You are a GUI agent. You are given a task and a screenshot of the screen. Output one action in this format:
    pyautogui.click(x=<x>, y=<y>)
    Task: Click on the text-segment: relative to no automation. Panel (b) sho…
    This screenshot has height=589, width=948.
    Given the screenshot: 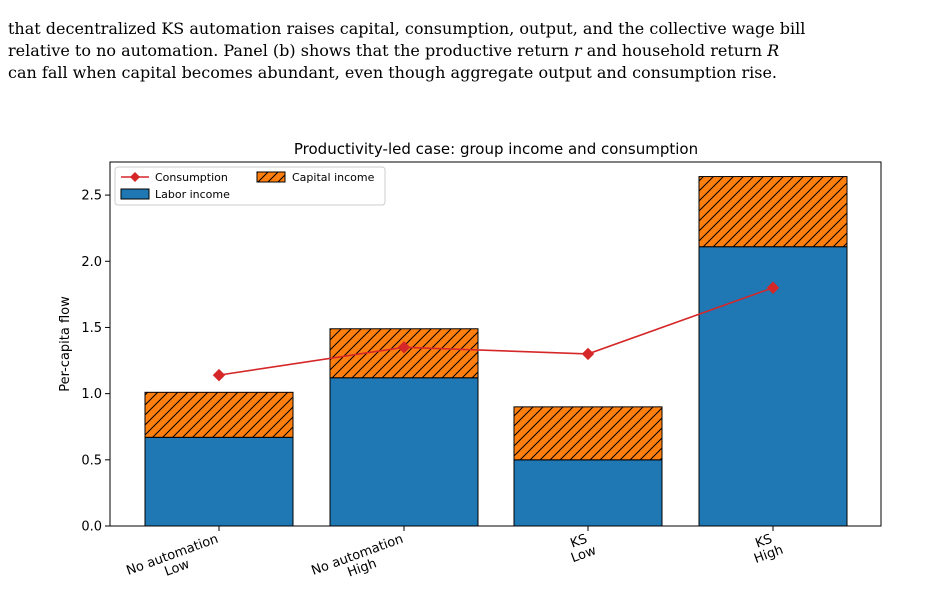 What is the action you would take?
    pyautogui.click(x=291, y=50)
    